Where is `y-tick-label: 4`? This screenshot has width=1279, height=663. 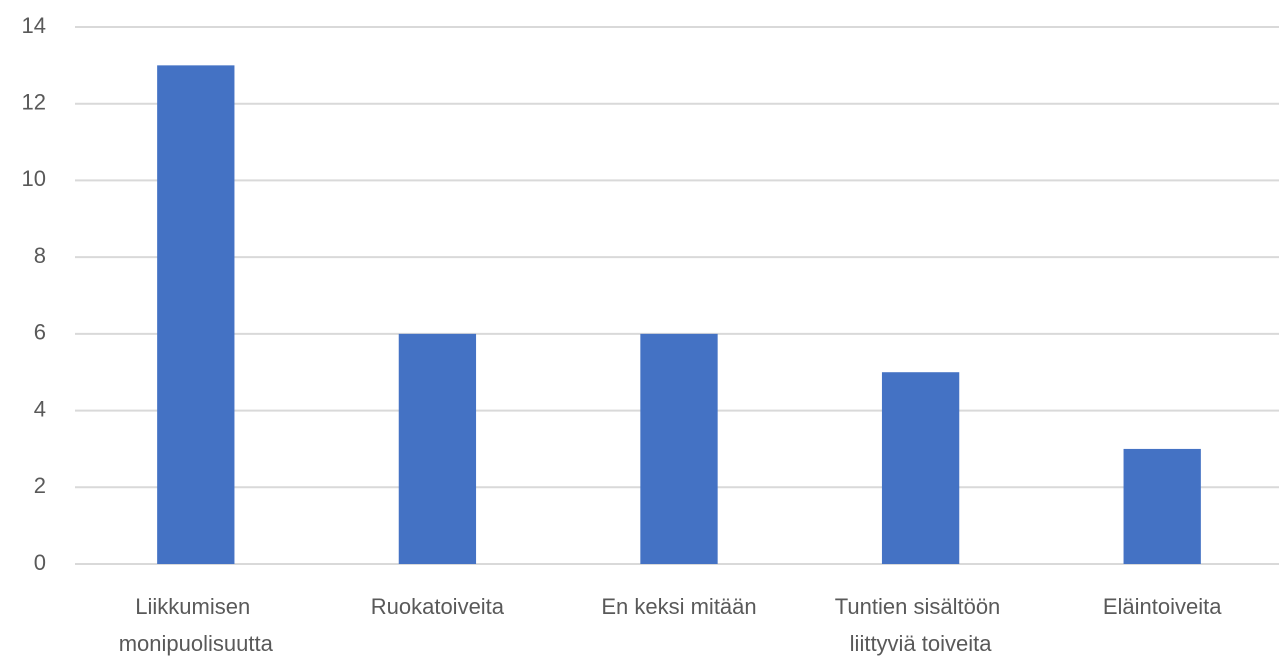 y-tick-label: 4 is located at coordinates (40, 408).